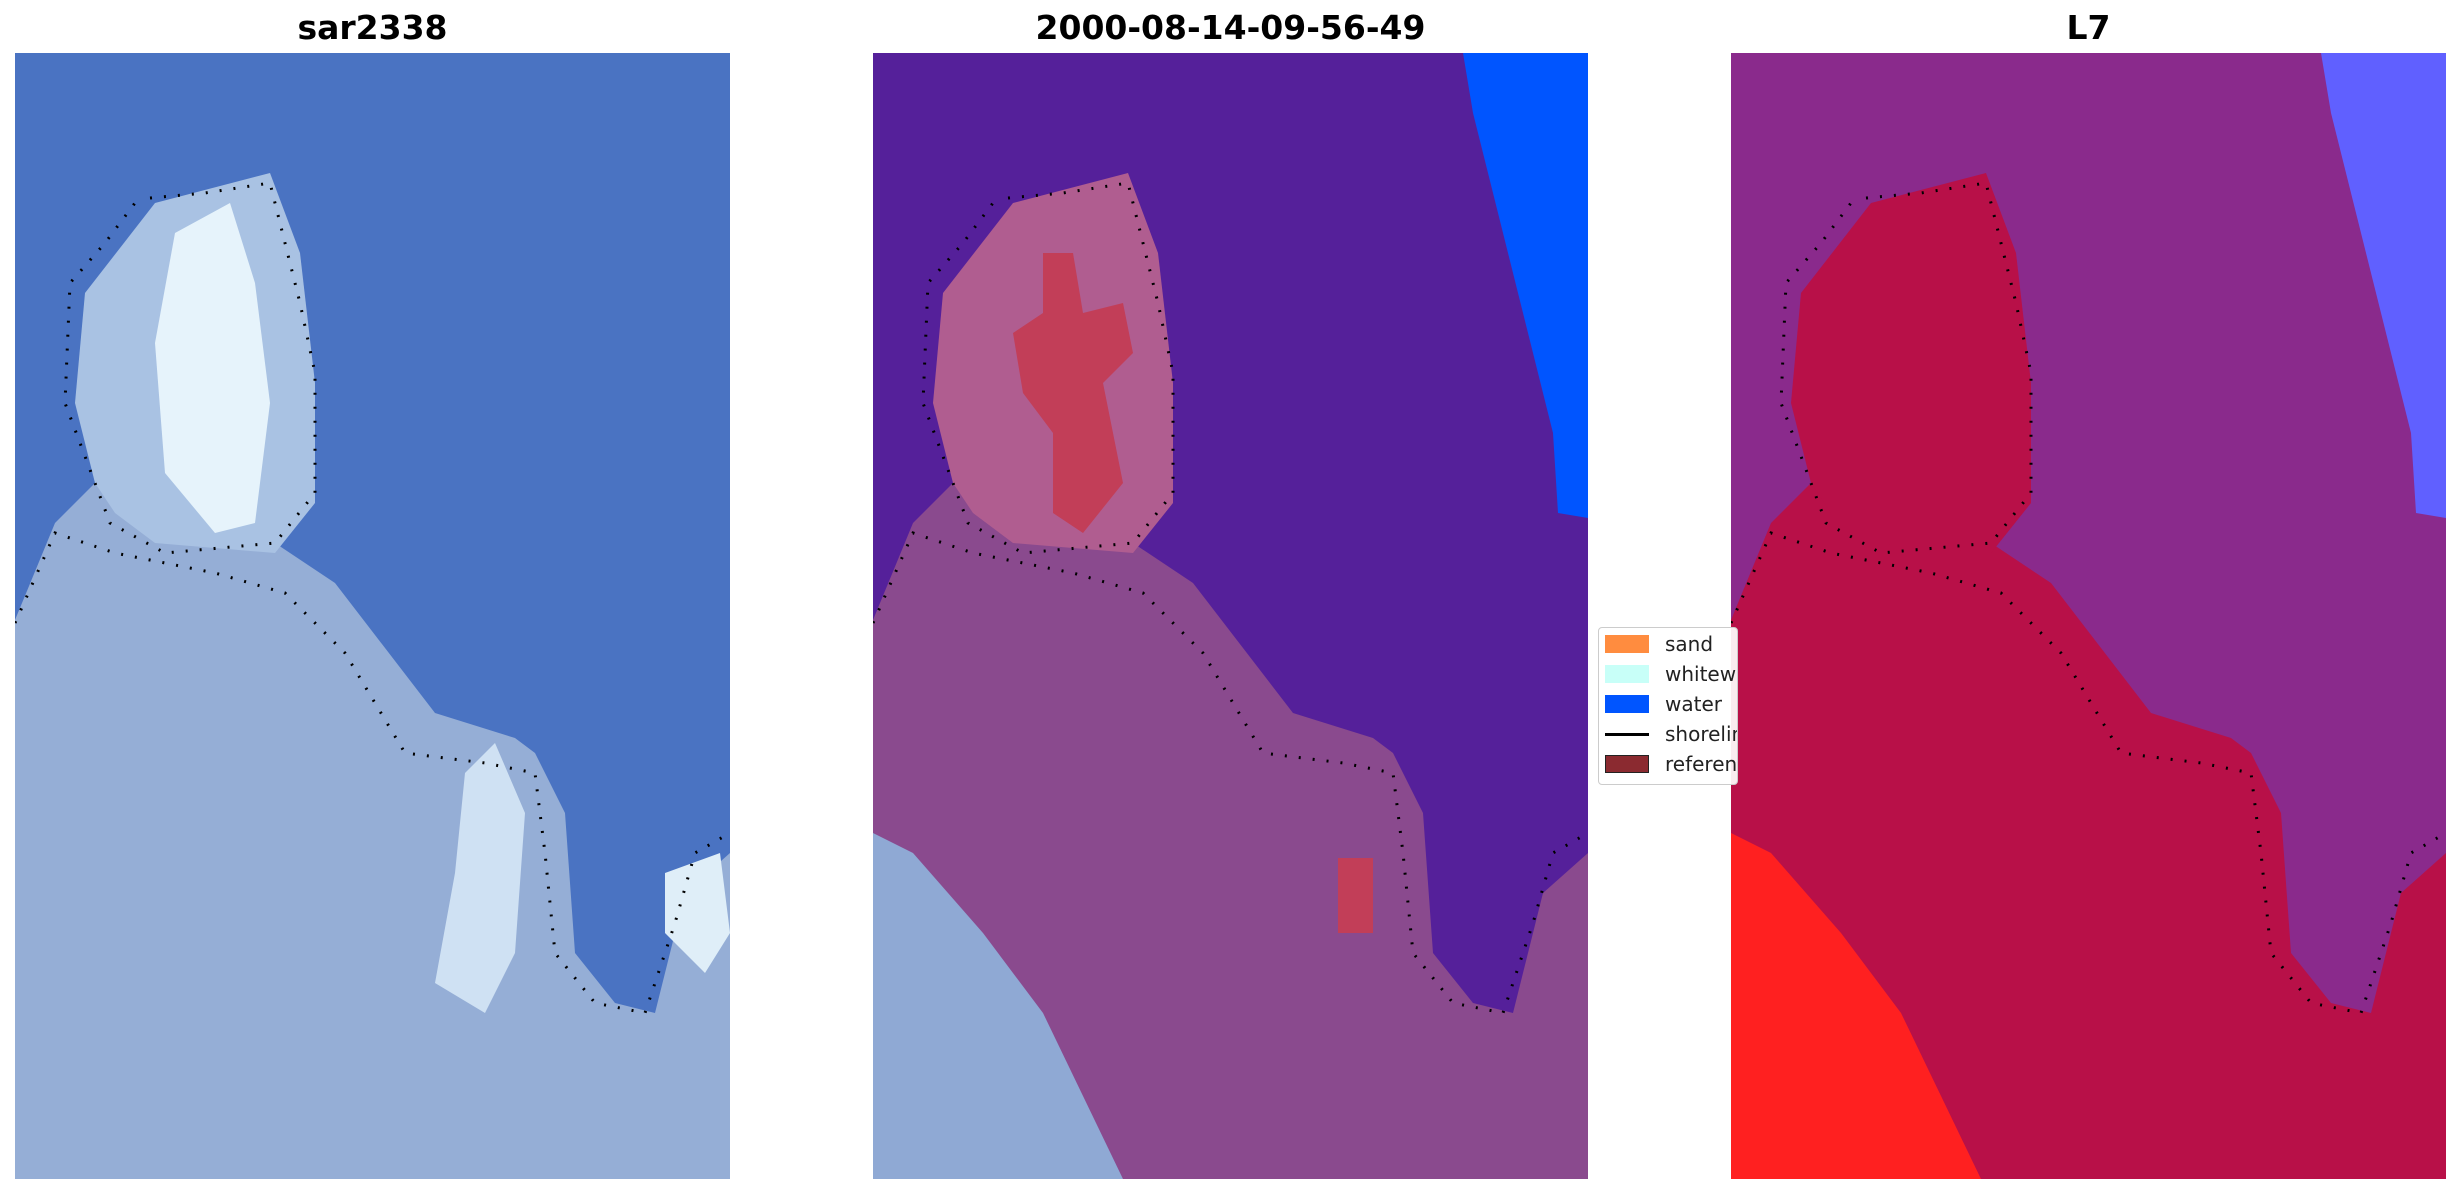  Describe the element at coordinates (372, 27) in the screenshot. I see `panel-title-rgb: sar2338` at that location.